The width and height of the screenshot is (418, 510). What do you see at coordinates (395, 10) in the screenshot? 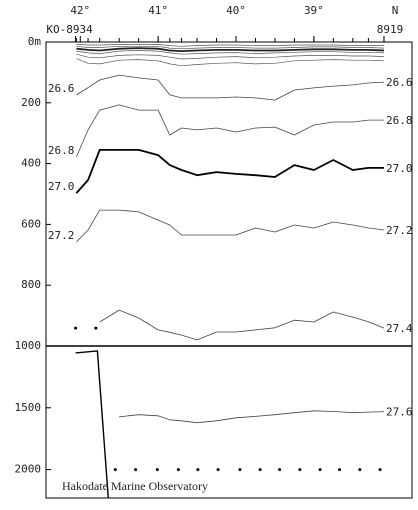
I see `x-direction-label: N` at bounding box center [395, 10].